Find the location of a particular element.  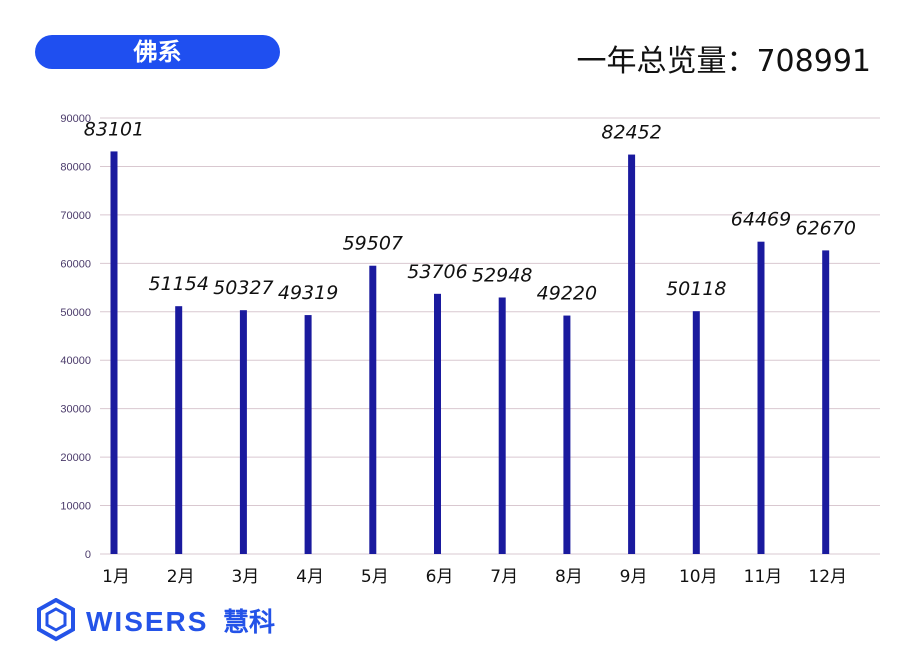

y-tick-label: 40000 is located at coordinates (75, 361).